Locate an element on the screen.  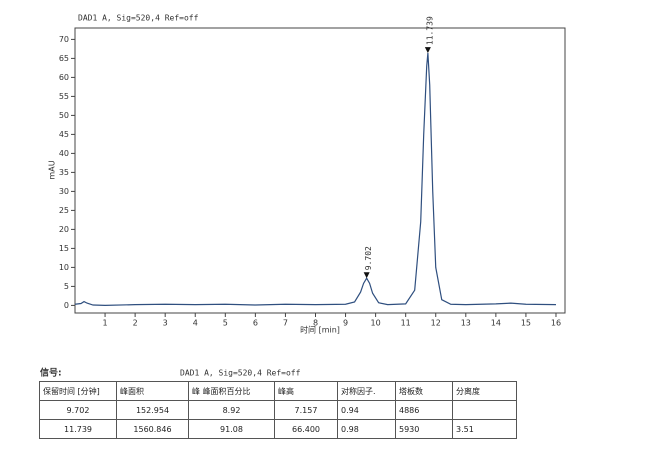
peak-label: 9.702 is located at coordinates (368, 258).